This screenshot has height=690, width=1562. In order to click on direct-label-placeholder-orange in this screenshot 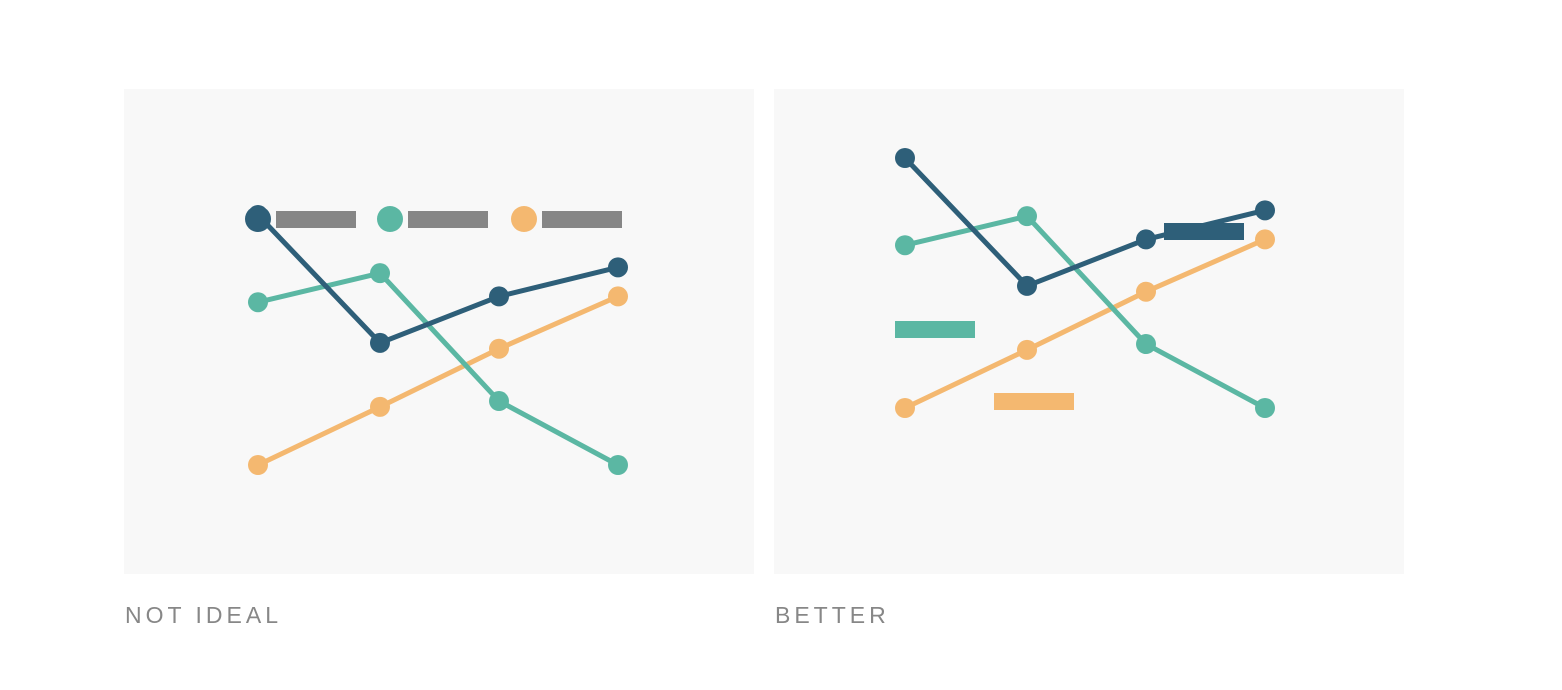, I will do `click(1034, 401)`.